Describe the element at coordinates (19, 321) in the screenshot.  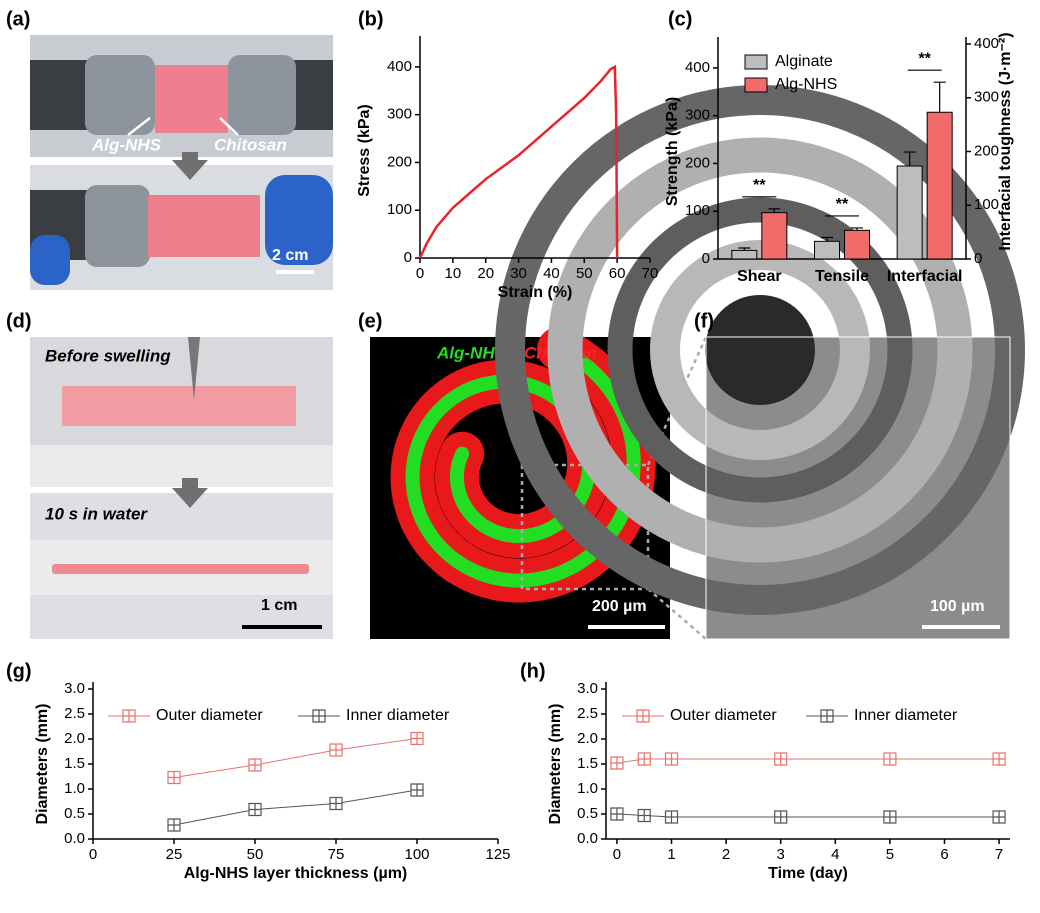
I see `panel-label: (d)` at that location.